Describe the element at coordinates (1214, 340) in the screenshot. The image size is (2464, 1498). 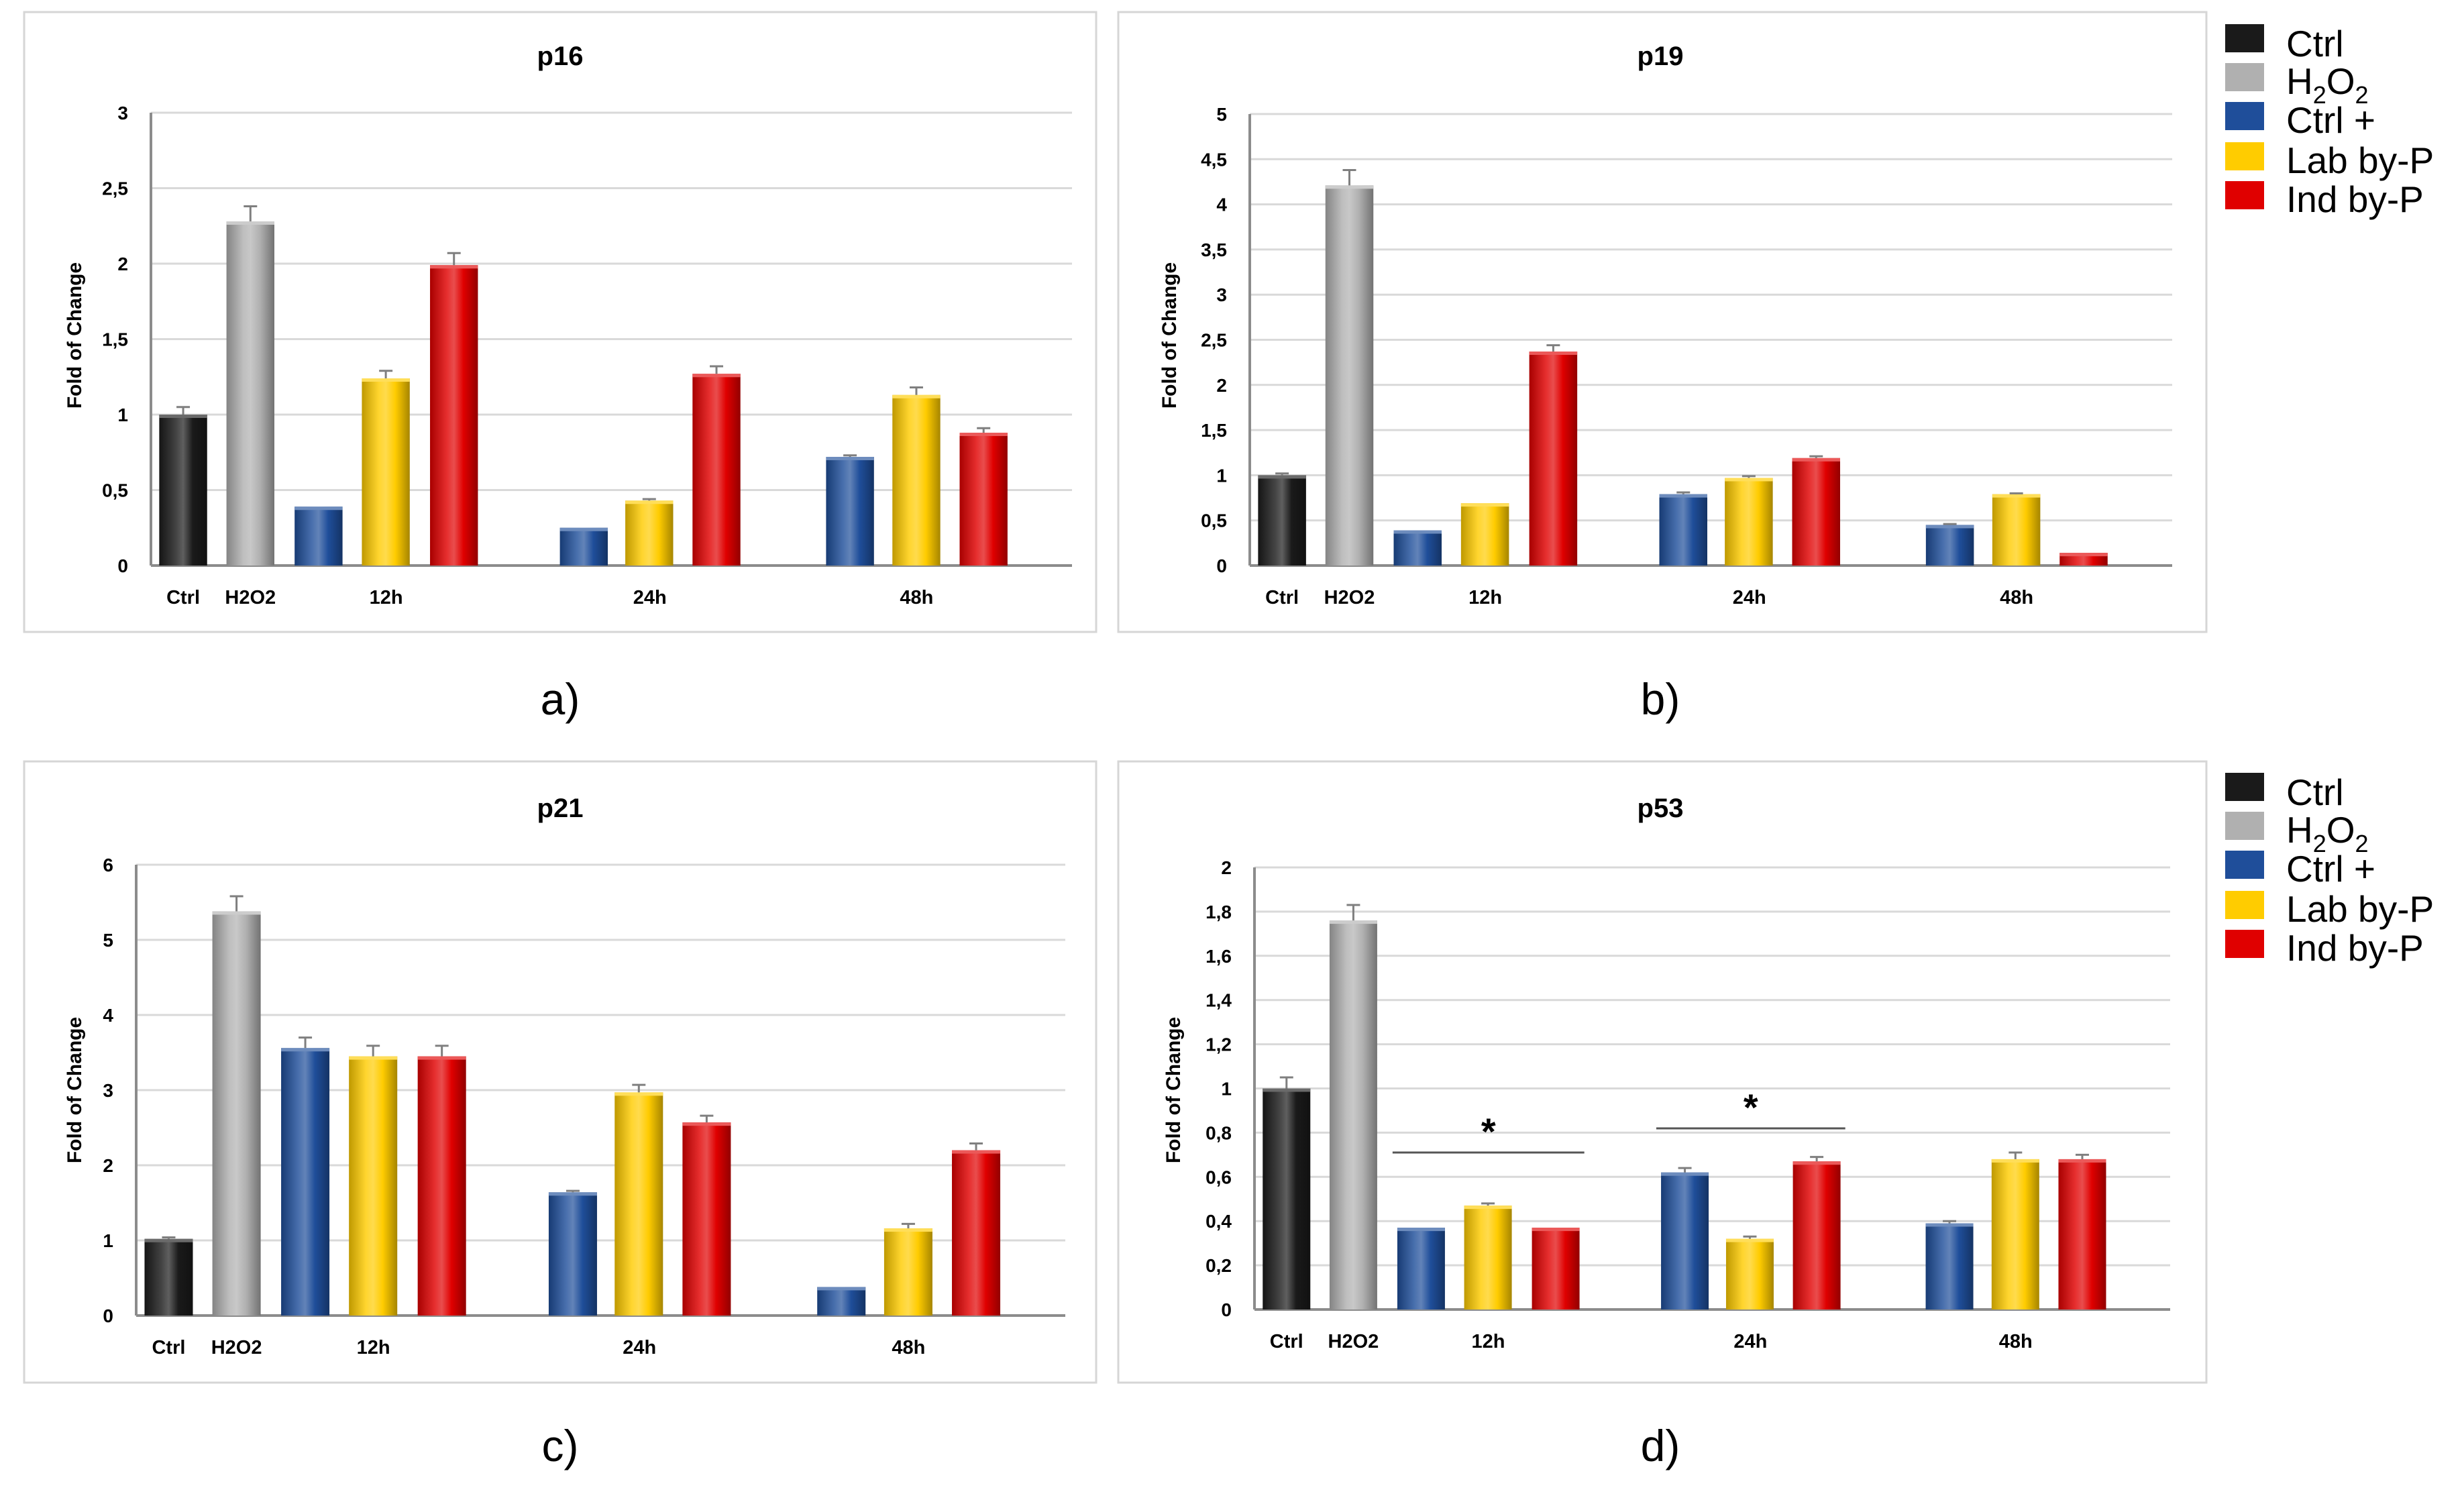
I see `y-tick-label: 2,5` at that location.